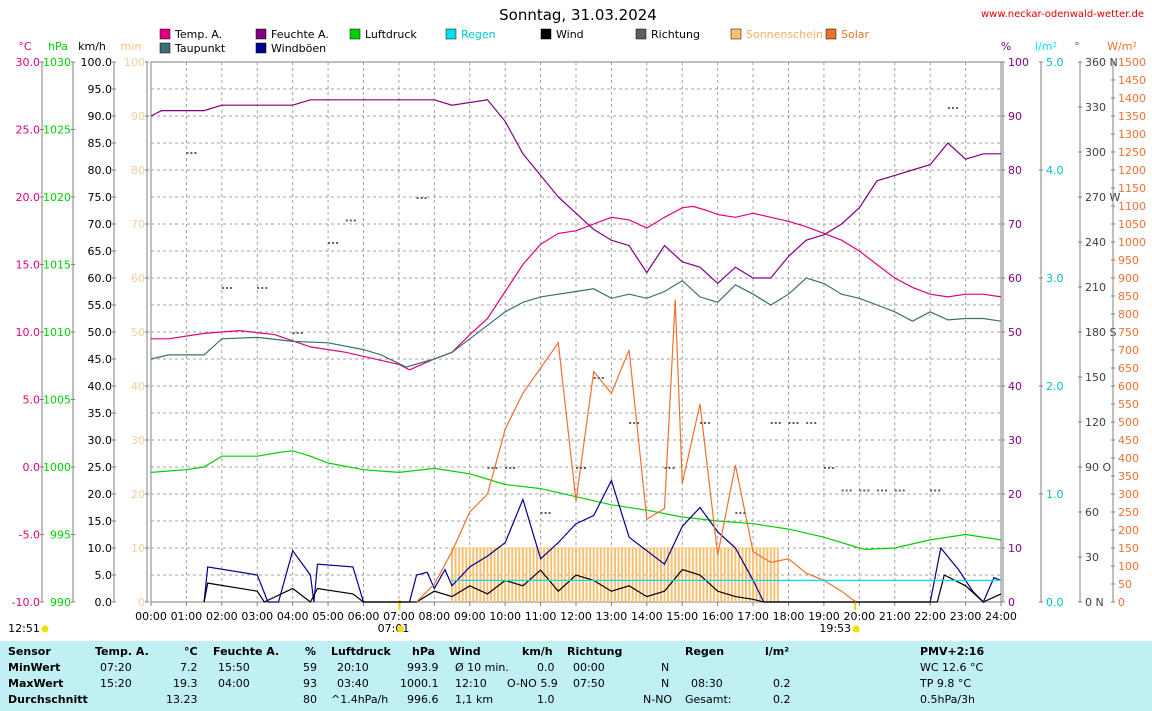 The width and height of the screenshot is (1152, 711). What do you see at coordinates (1095, 287) in the screenshot?
I see `axis-tick-label: 210` at bounding box center [1095, 287].